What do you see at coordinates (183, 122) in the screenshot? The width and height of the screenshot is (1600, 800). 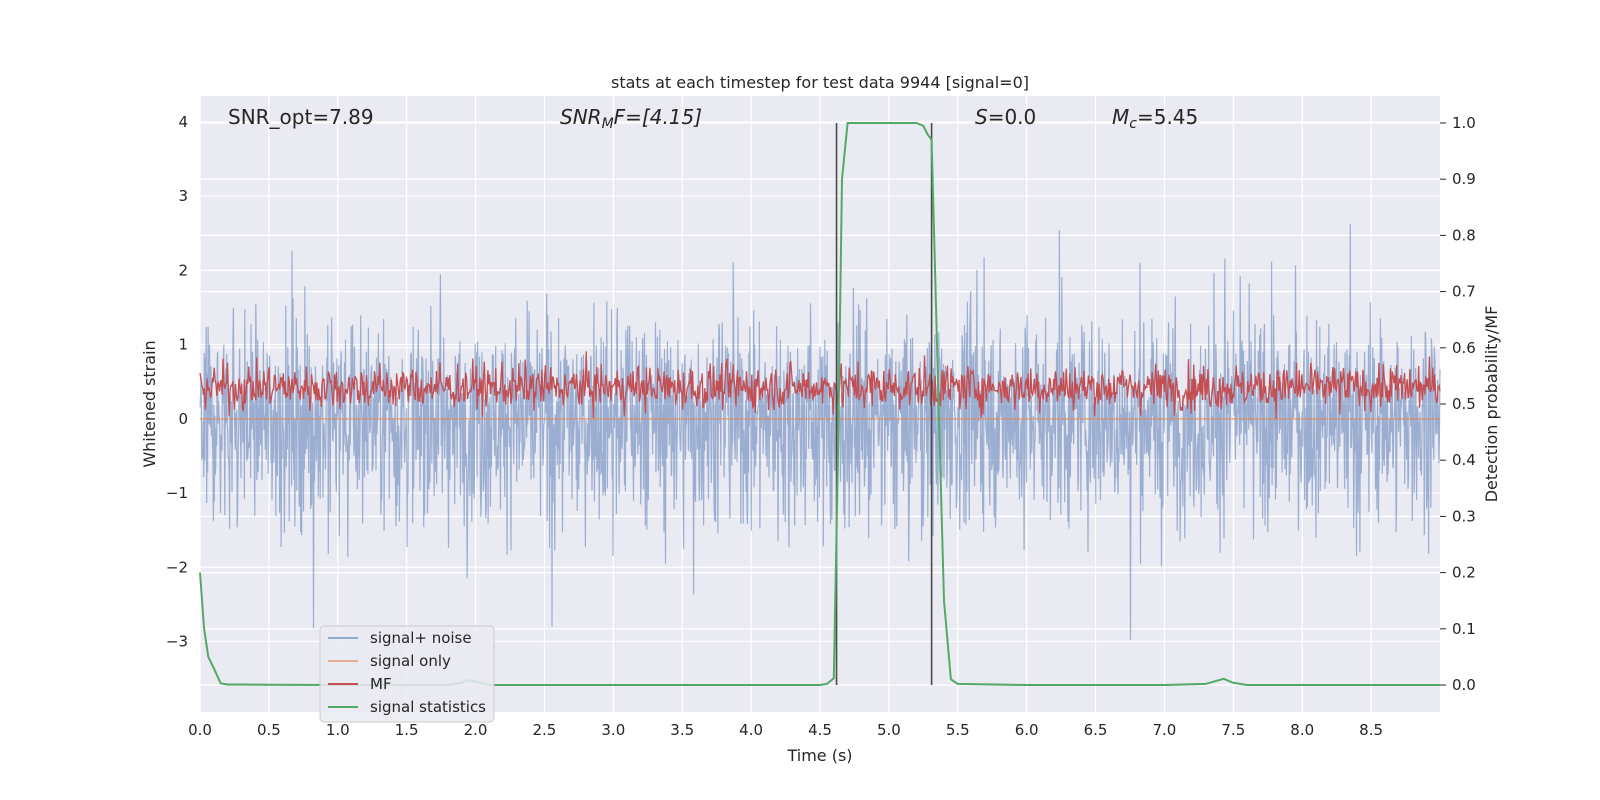 I see `y-left-tick-label: 4` at bounding box center [183, 122].